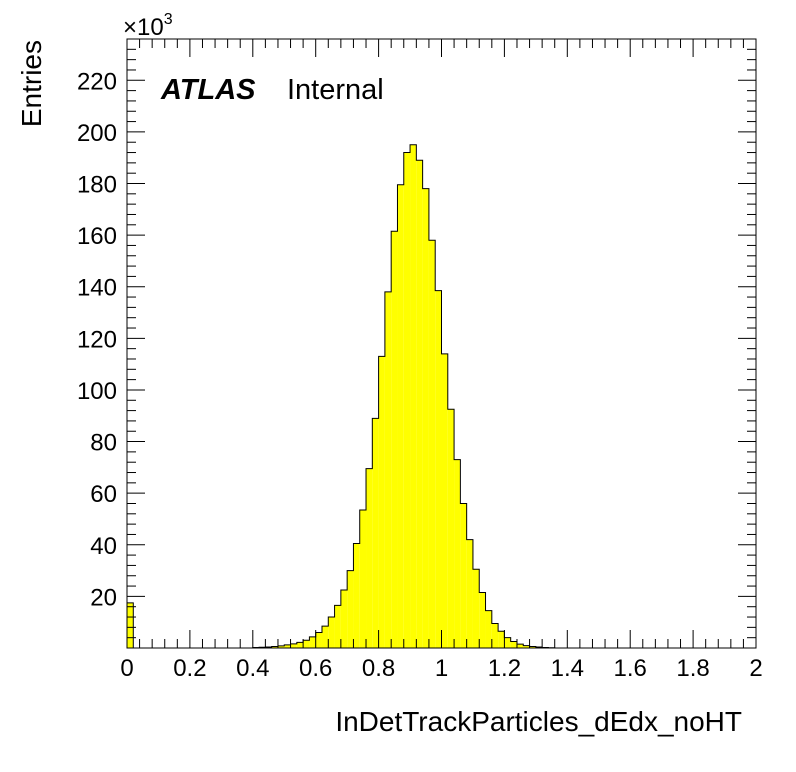  Describe the element at coordinates (189, 668) in the screenshot. I see `x-tick-label: 0.2` at that location.